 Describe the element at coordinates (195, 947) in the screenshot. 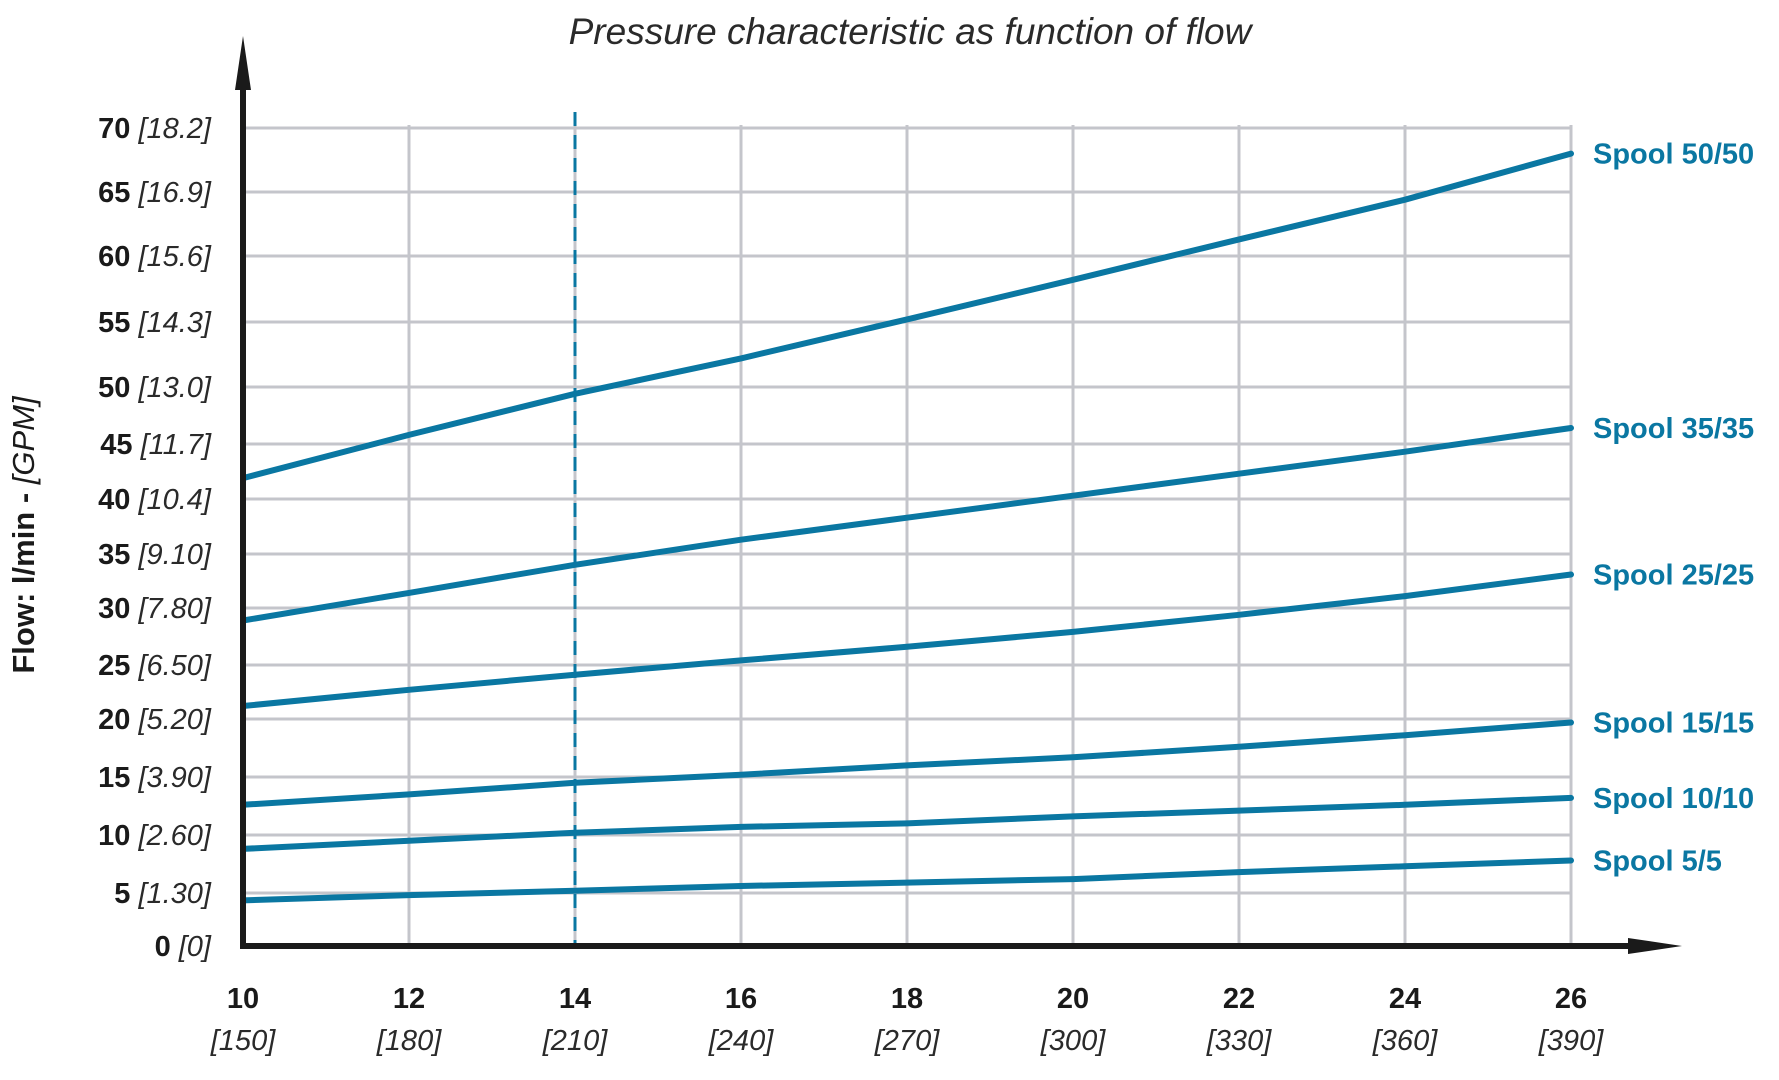

I see `y-tick-alt: [0]` at that location.